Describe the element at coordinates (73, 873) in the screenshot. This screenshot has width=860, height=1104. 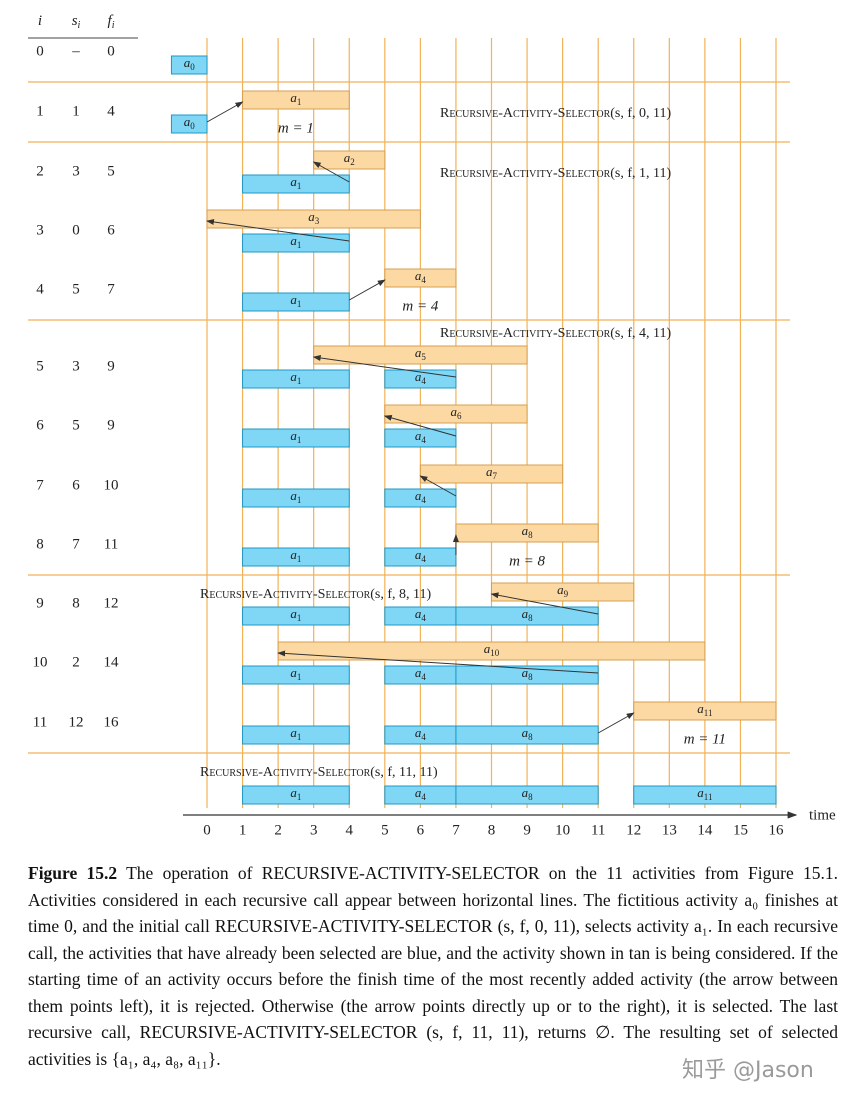
I see `caption-label: Figure 15.2` at that location.